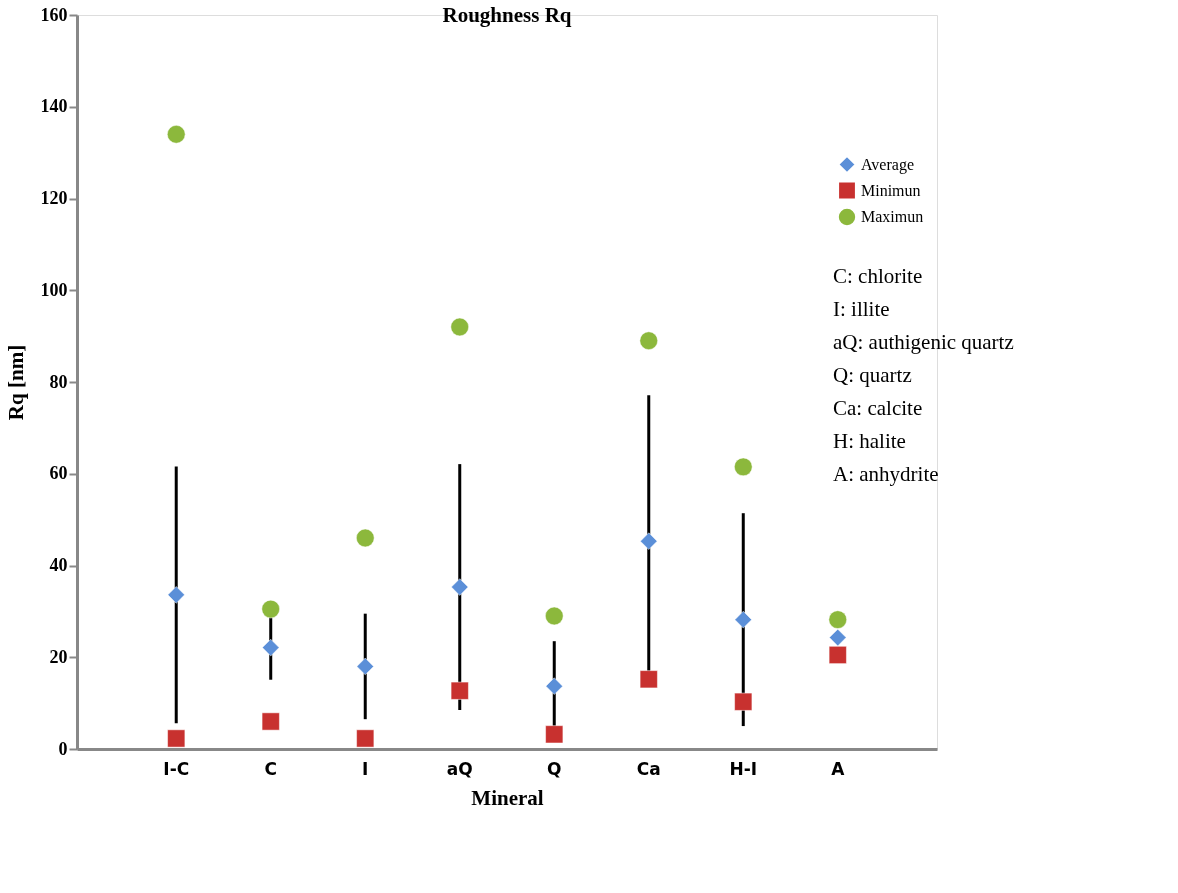 This screenshot has height=893, width=1178. Describe the element at coordinates (507, 15) in the screenshot. I see `chart-title: Roughness Rq` at that location.